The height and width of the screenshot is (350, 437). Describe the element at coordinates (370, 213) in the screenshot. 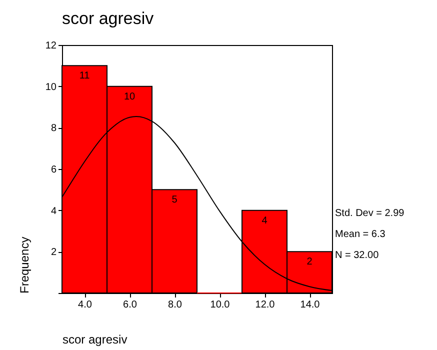

I see `text: Std. Dev = 2.99` at that location.